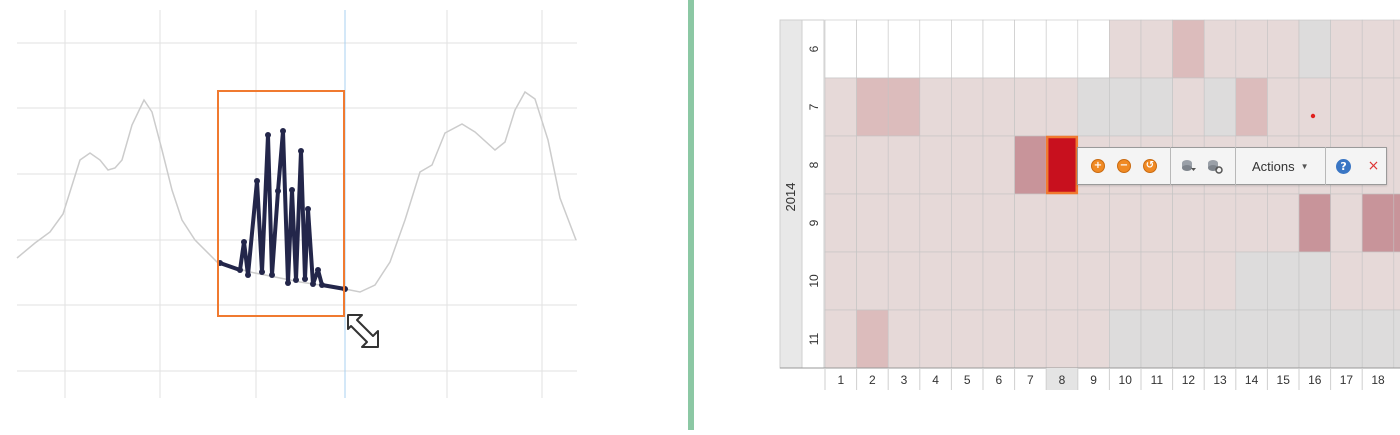 Image resolution: width=1400 pixels, height=435 pixels. Describe the element at coordinates (1150, 166) in the screenshot. I see `reset-zoom-button: ↺` at that location.